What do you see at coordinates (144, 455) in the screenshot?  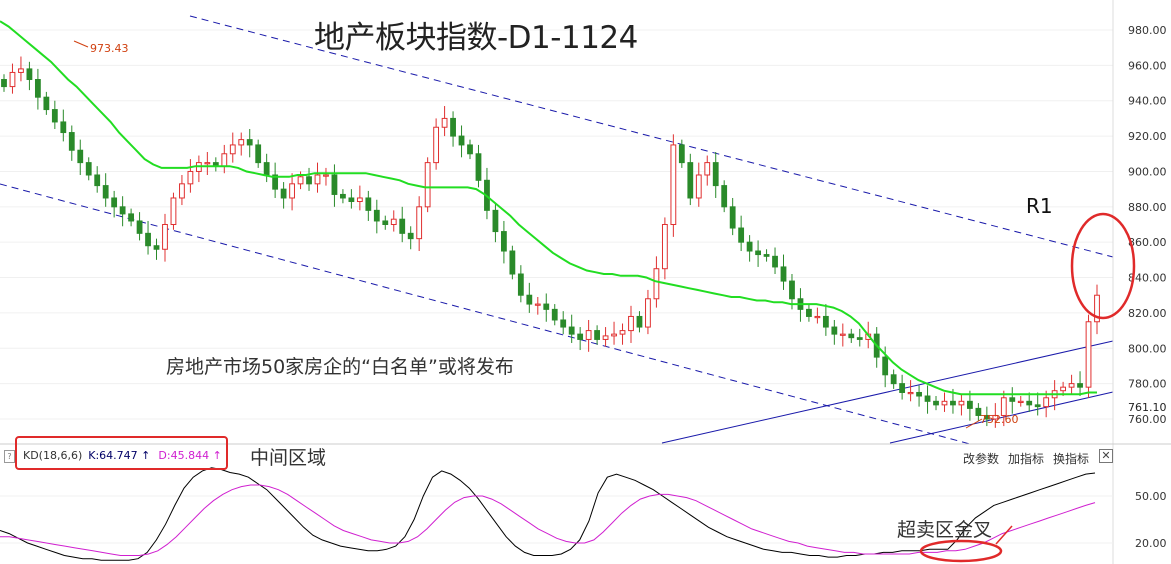 I see `k-up-arrow-icon: ↑` at bounding box center [144, 455].